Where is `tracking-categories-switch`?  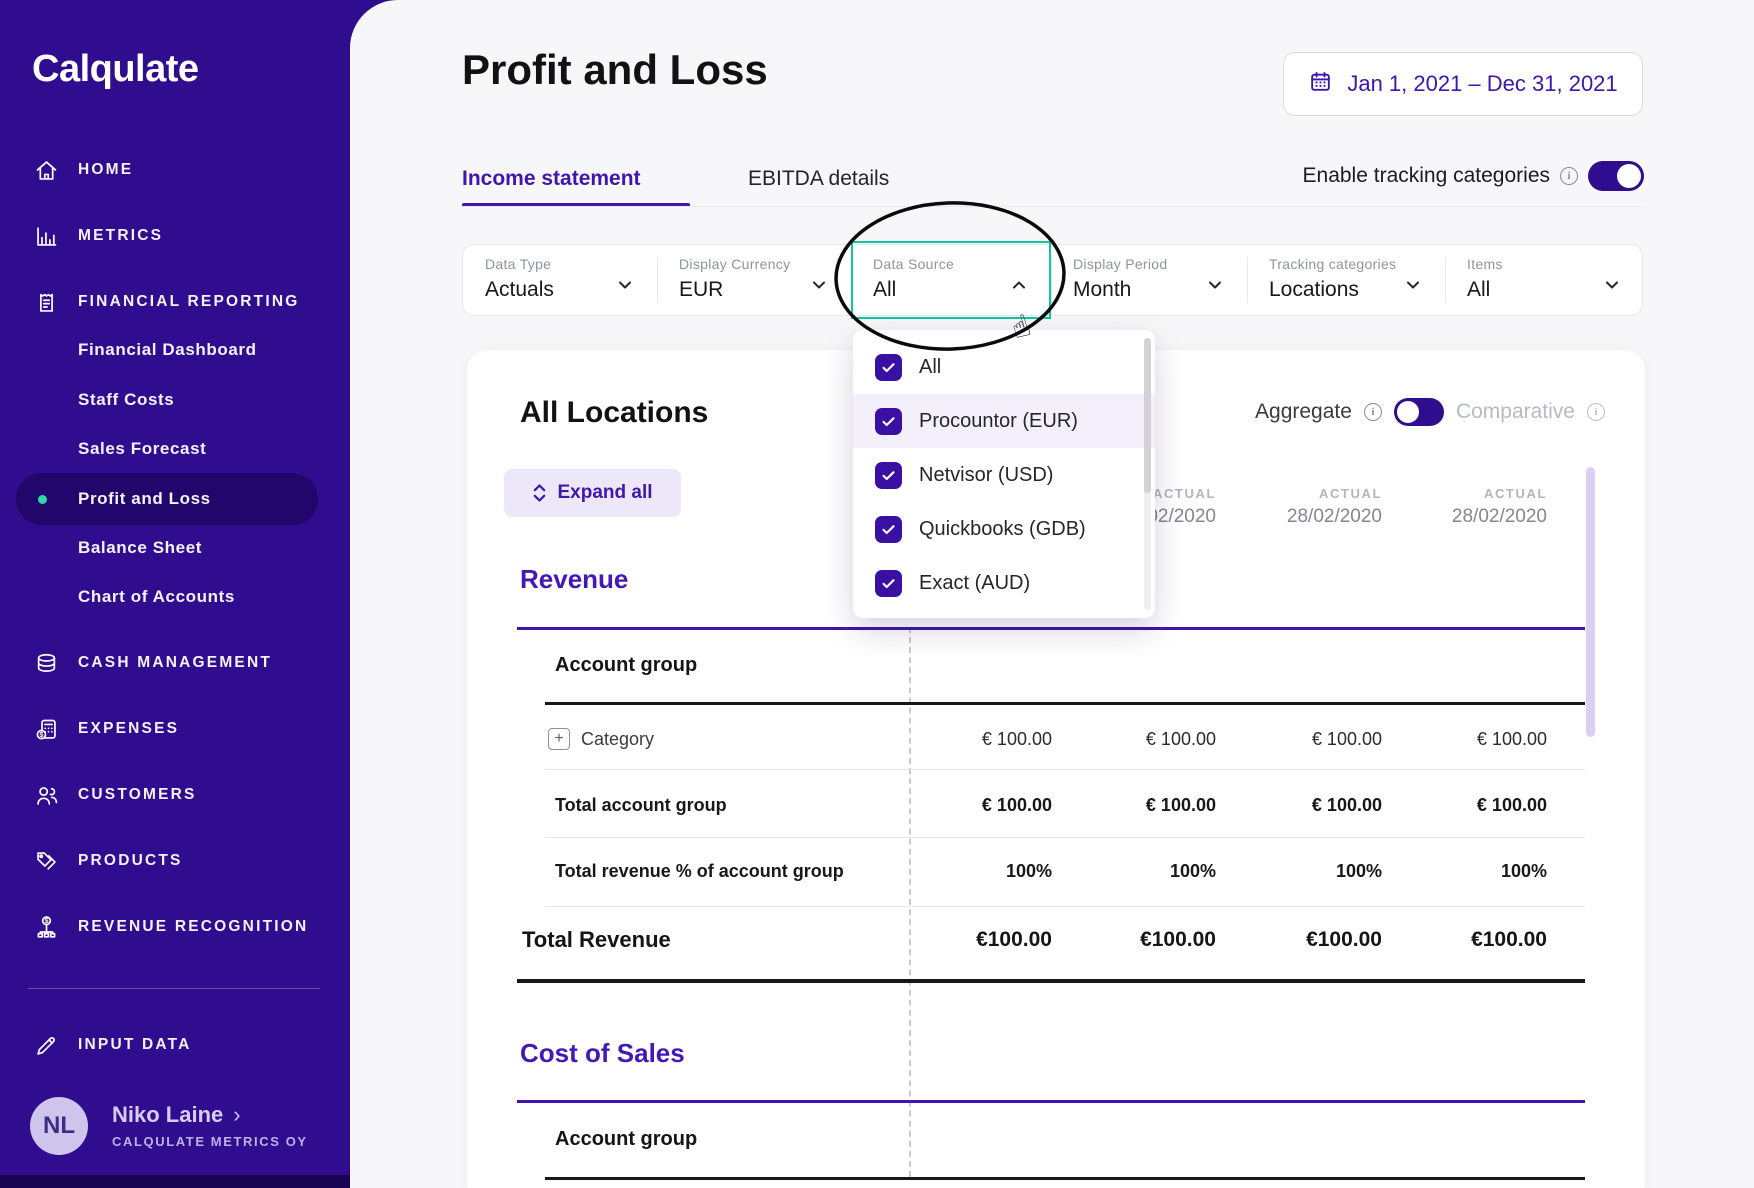 tracking-categories-switch is located at coordinates (1616, 176).